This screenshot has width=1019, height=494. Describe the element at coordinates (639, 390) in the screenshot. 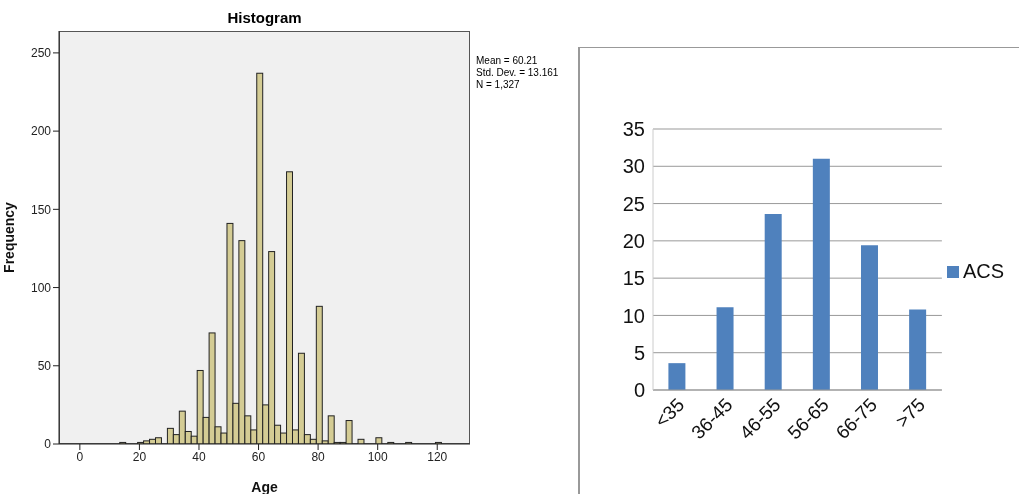

I see `y-tick-label: 0` at that location.